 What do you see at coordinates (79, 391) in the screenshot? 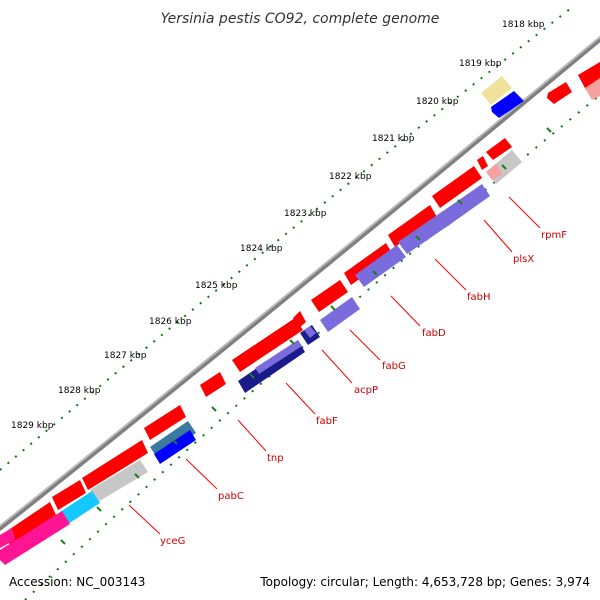
I see `tick-label: 1828 kbp` at bounding box center [79, 391].